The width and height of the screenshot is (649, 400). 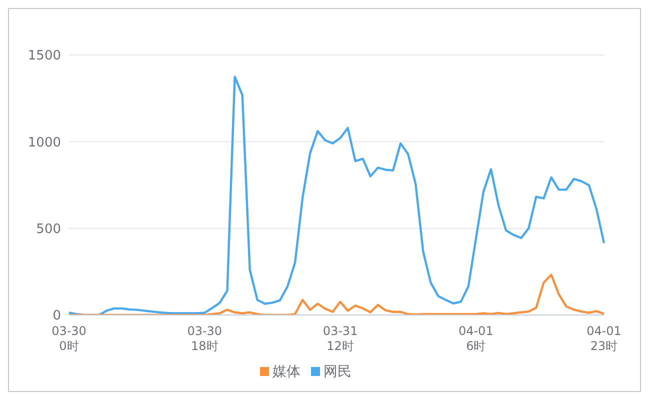 What do you see at coordinates (604, 338) in the screenshot?
I see `x-tick-label: 04-01 23时` at bounding box center [604, 338].